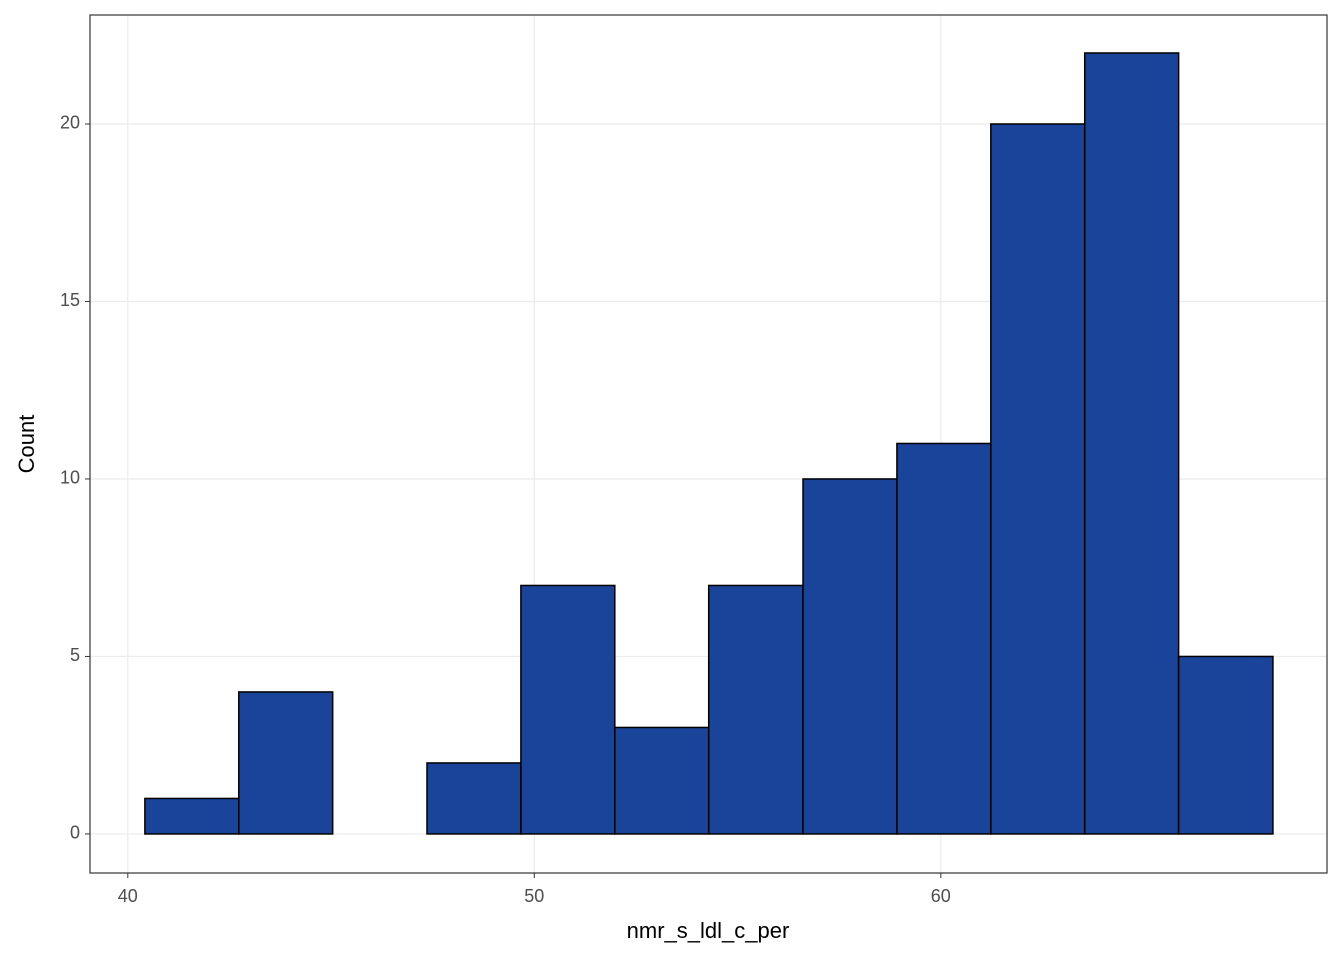 The height and width of the screenshot is (960, 1344). Describe the element at coordinates (708, 930) in the screenshot. I see `x-axis-title: nmr_s_ldl_c_per` at that location.